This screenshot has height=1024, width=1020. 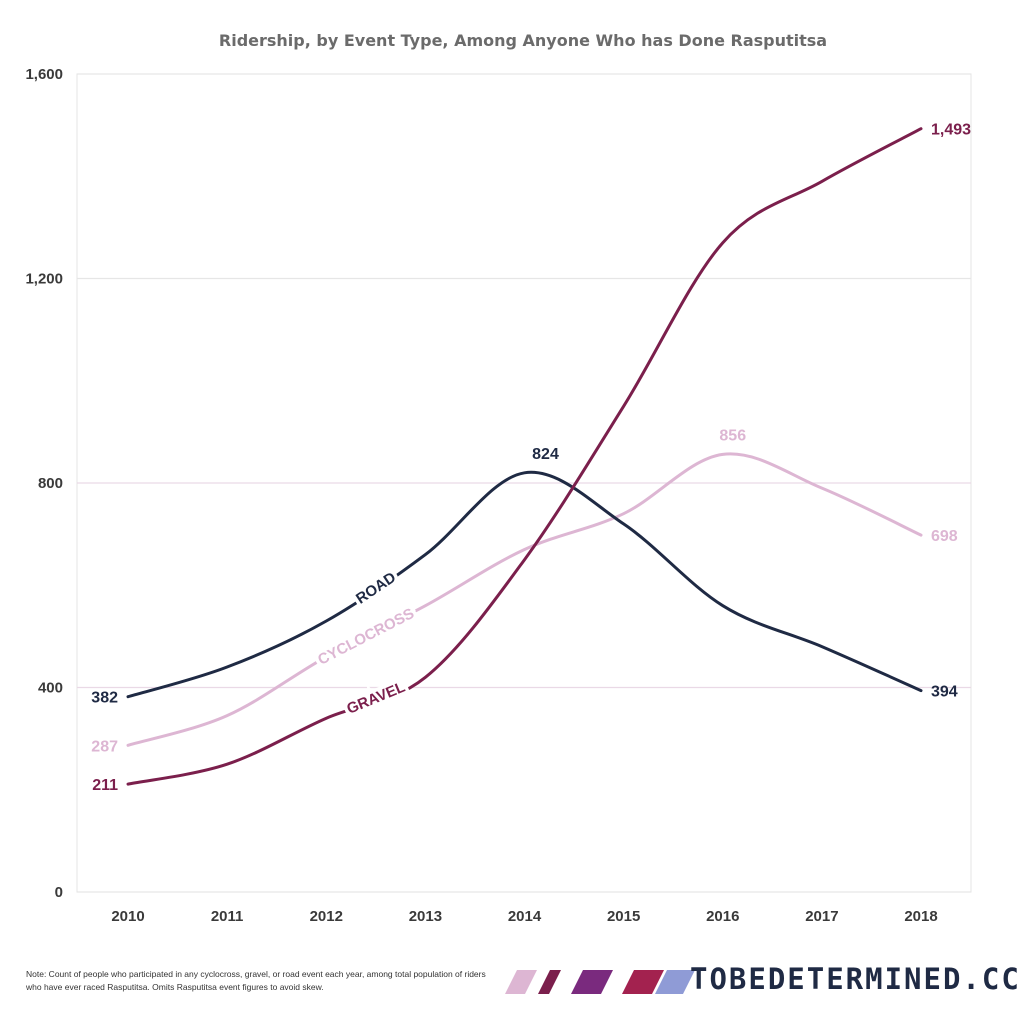 I want to click on x-tick-label: 2013, so click(x=425, y=916).